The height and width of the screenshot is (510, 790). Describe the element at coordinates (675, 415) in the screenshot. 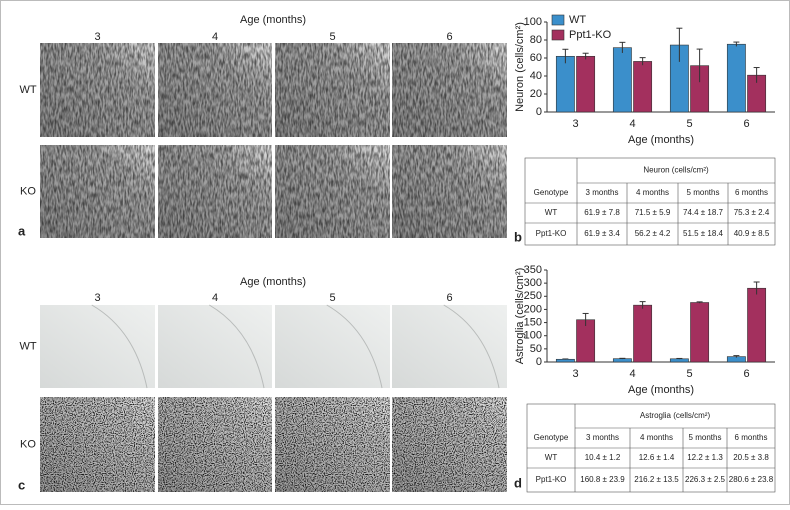

I see `table-header: Astroglia (cells/cm²)` at that location.